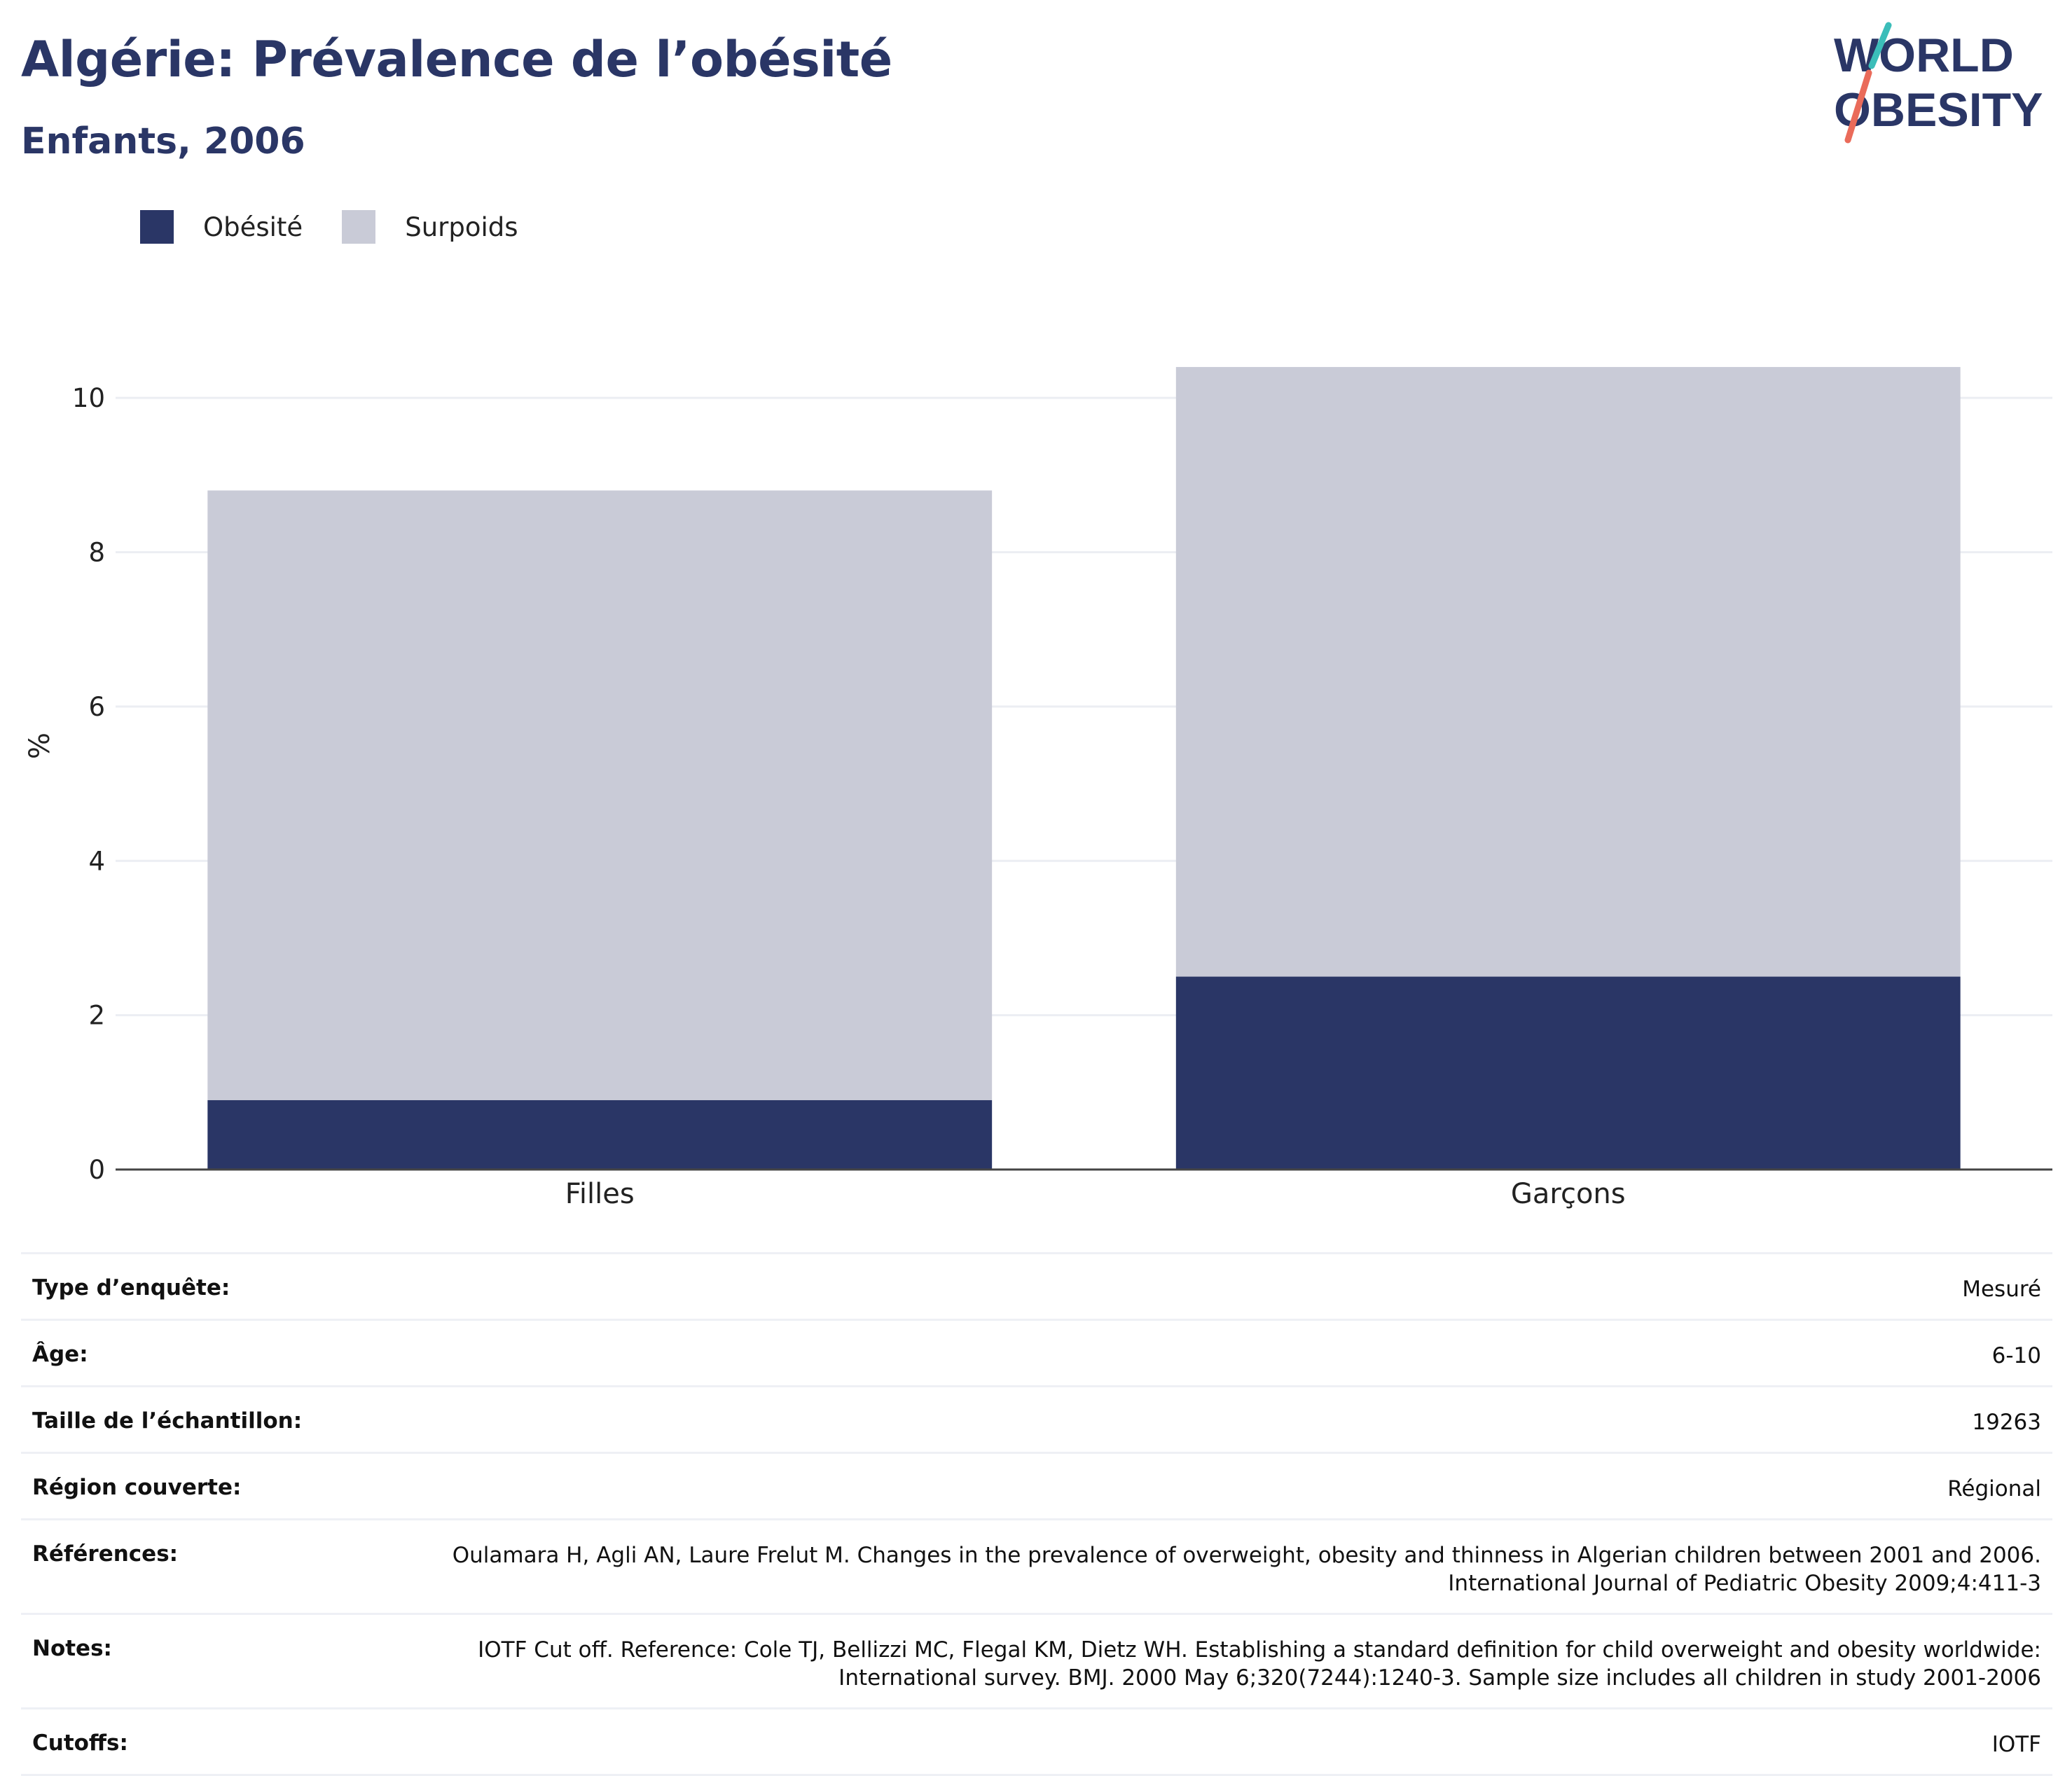 This screenshot has width=2072, height=1776. Describe the element at coordinates (96, 1170) in the screenshot. I see `y-tick-label: 0` at that location.